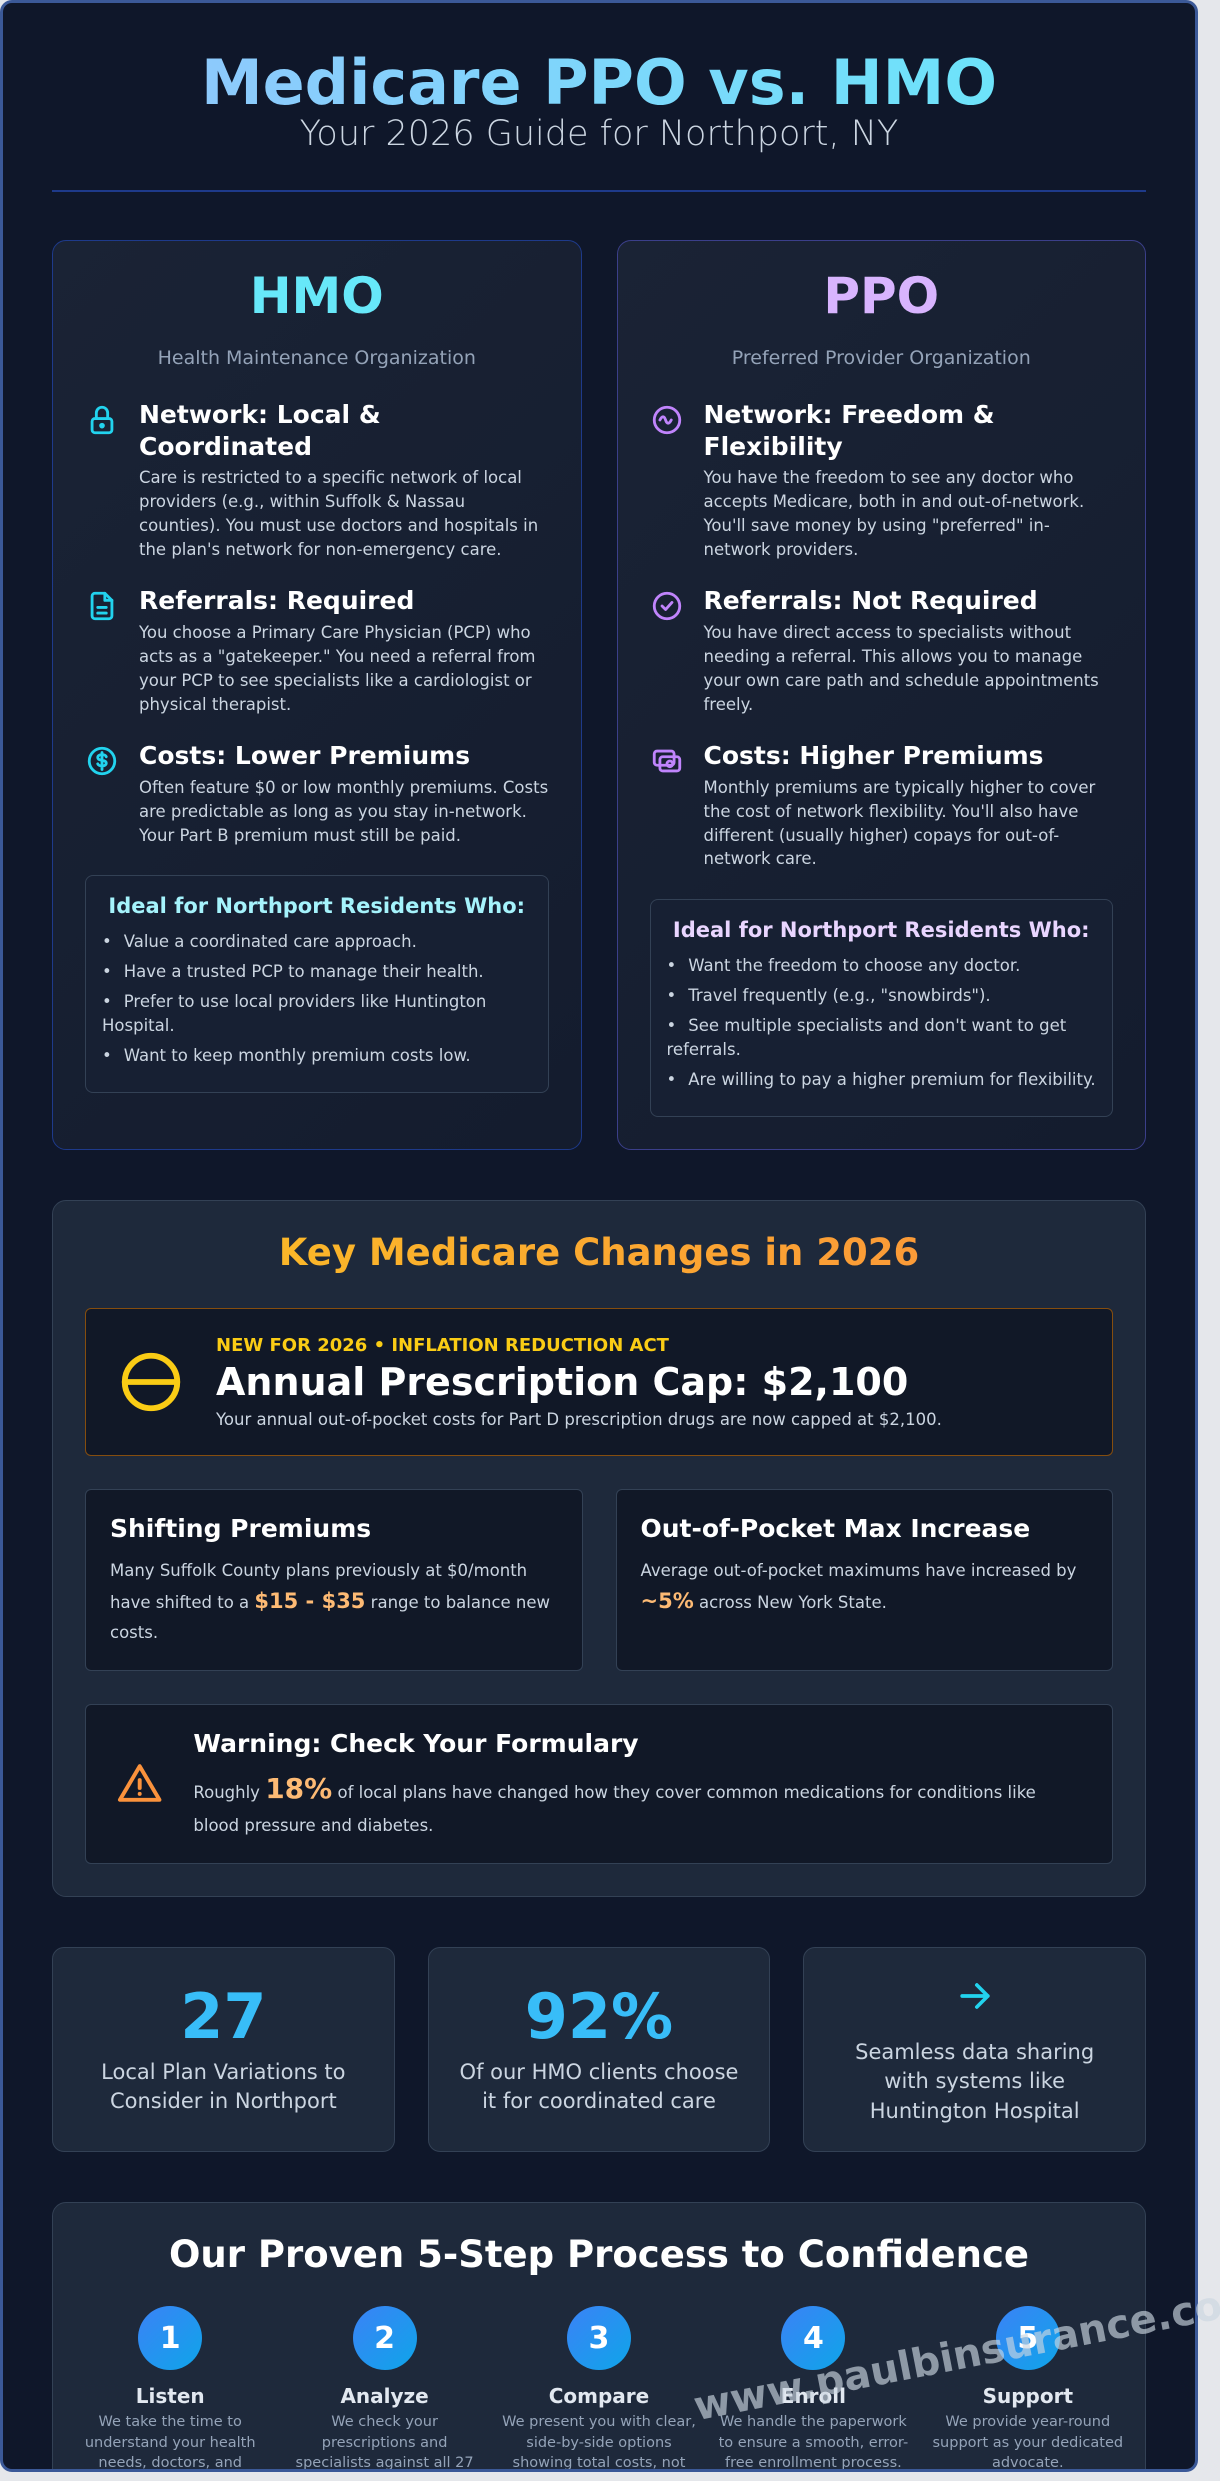 Image resolution: width=1220 pixels, height=2481 pixels. I want to click on ideal-item: Want the freedom to choose any doctor., so click(882, 966).